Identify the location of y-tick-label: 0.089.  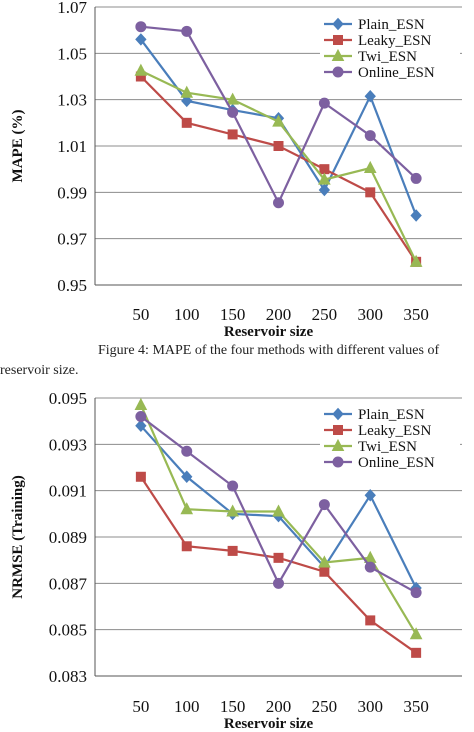
(68, 537).